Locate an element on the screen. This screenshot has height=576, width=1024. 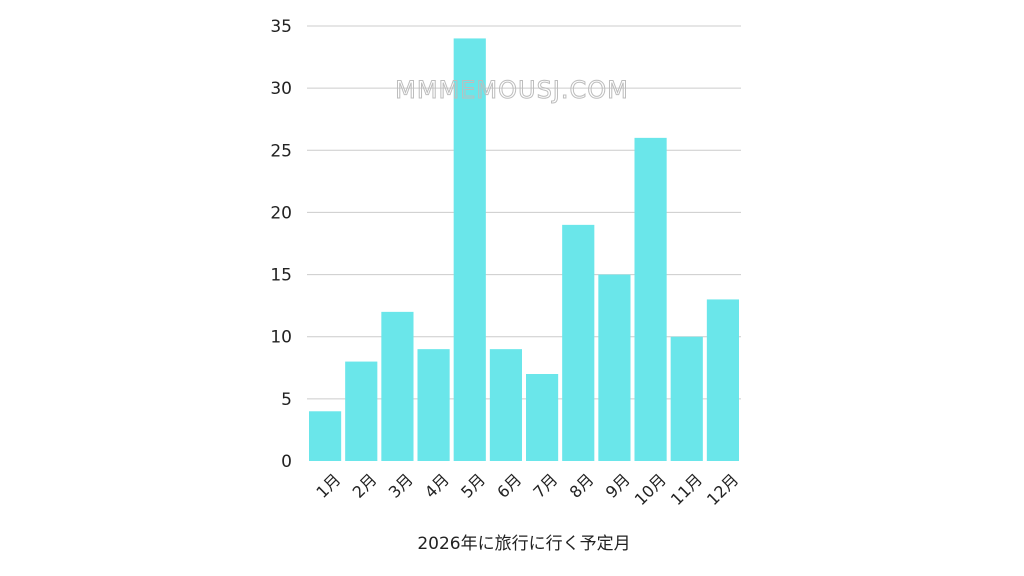
x-tick-label: 8月 is located at coordinates (582, 486).